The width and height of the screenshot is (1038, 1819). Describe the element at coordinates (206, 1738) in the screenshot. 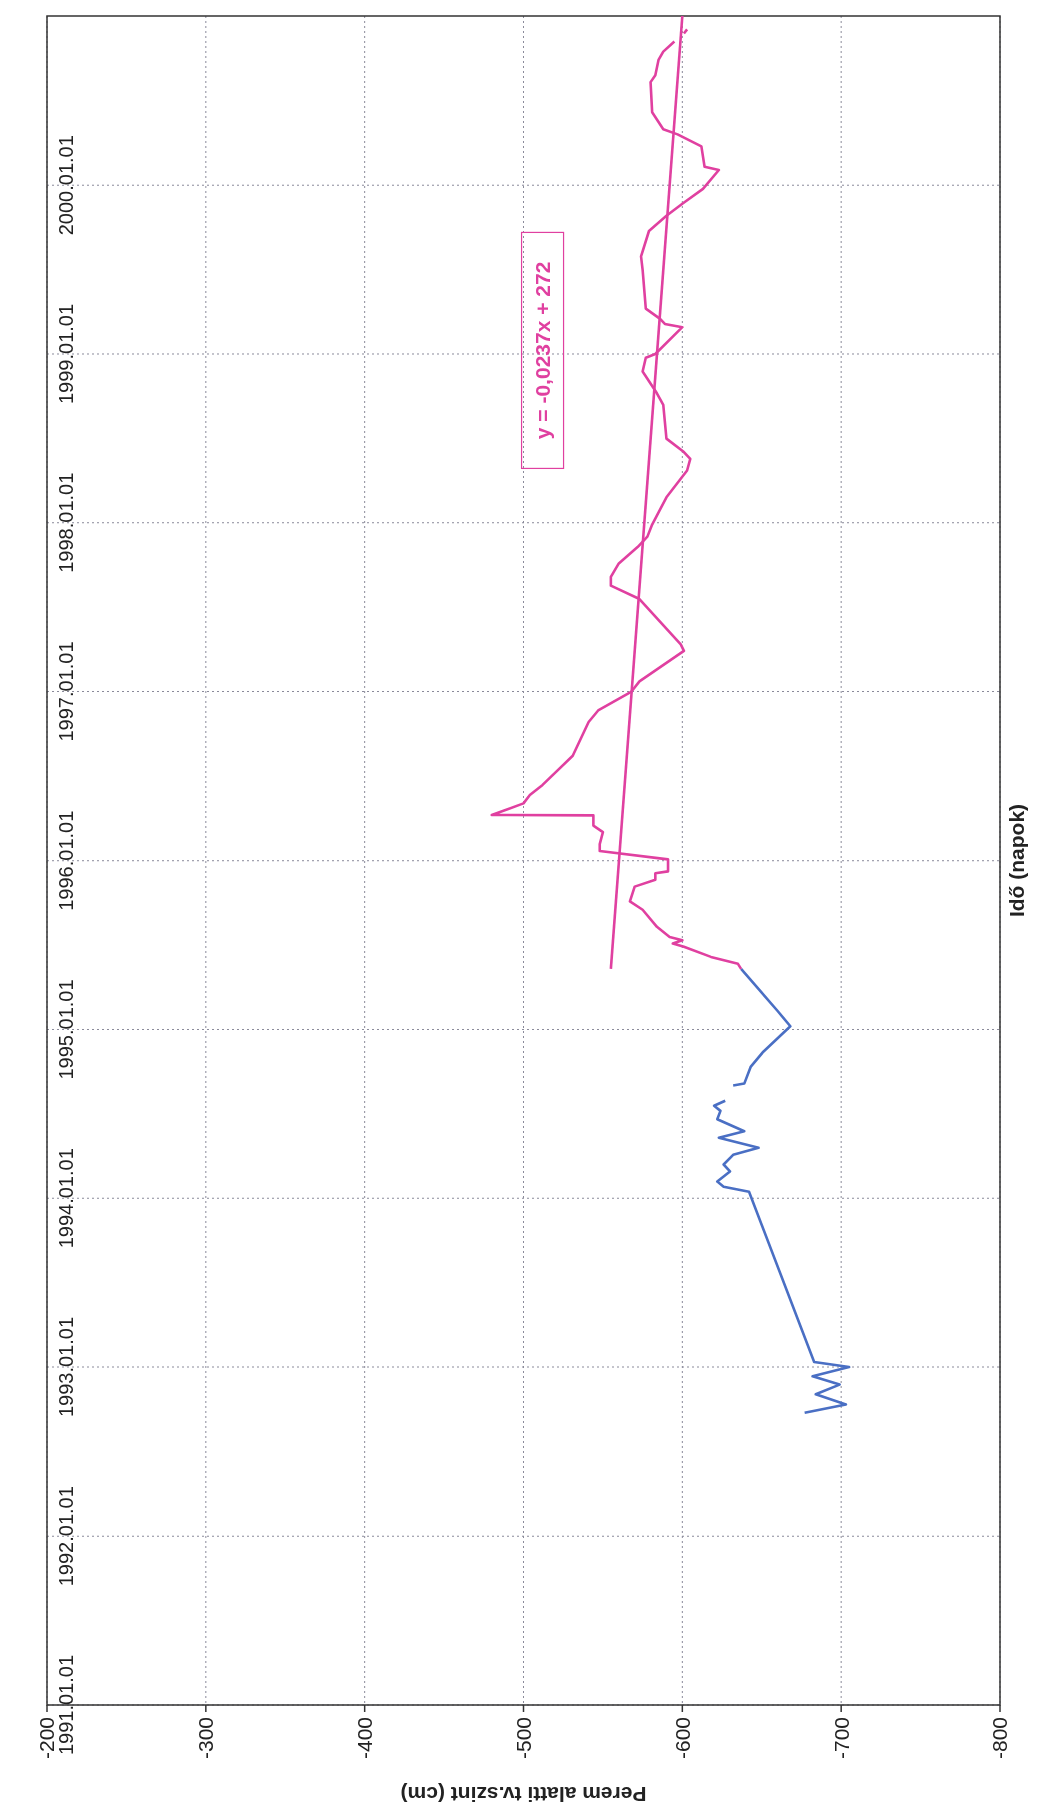

I see `x-tick-label: -300` at that location.